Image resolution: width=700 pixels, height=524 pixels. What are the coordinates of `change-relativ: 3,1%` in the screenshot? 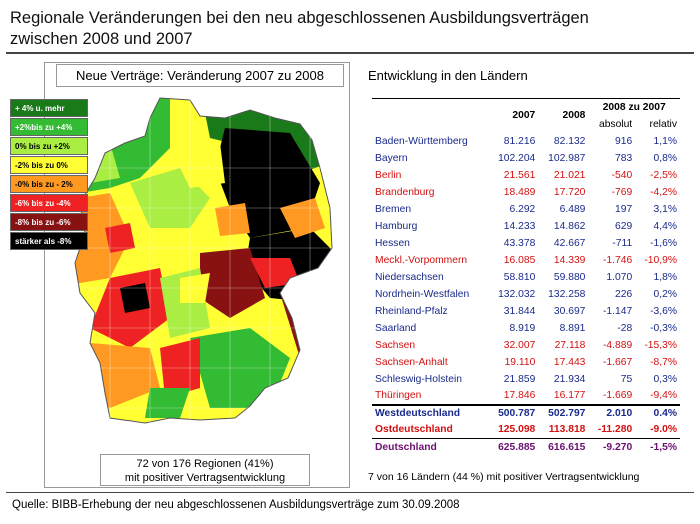 It's located at (665, 209).